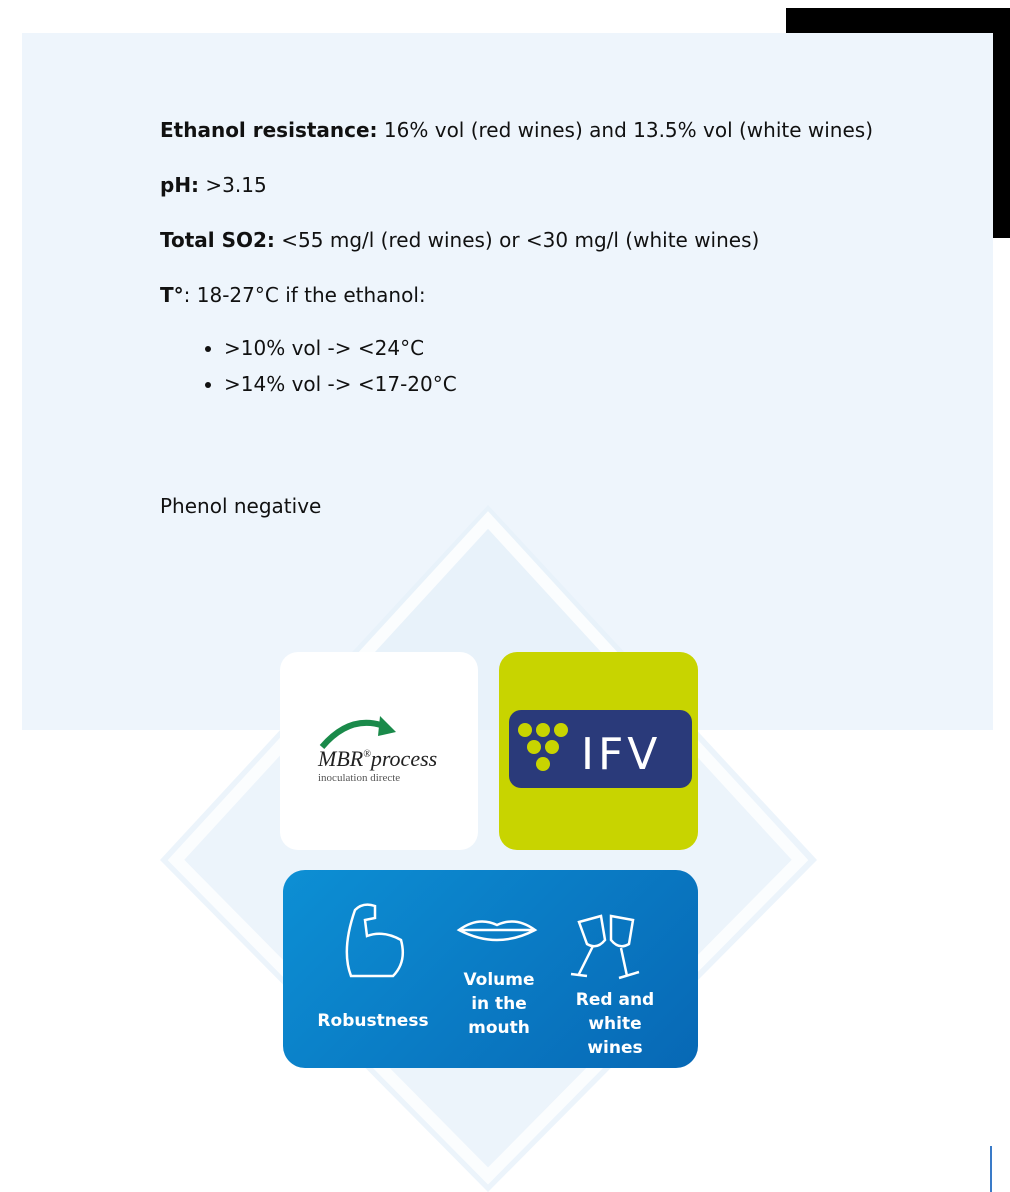 This screenshot has width=1010, height=1192. Describe the element at coordinates (269, 130) in the screenshot. I see `spec-label: Ethanol resistance:` at that location.